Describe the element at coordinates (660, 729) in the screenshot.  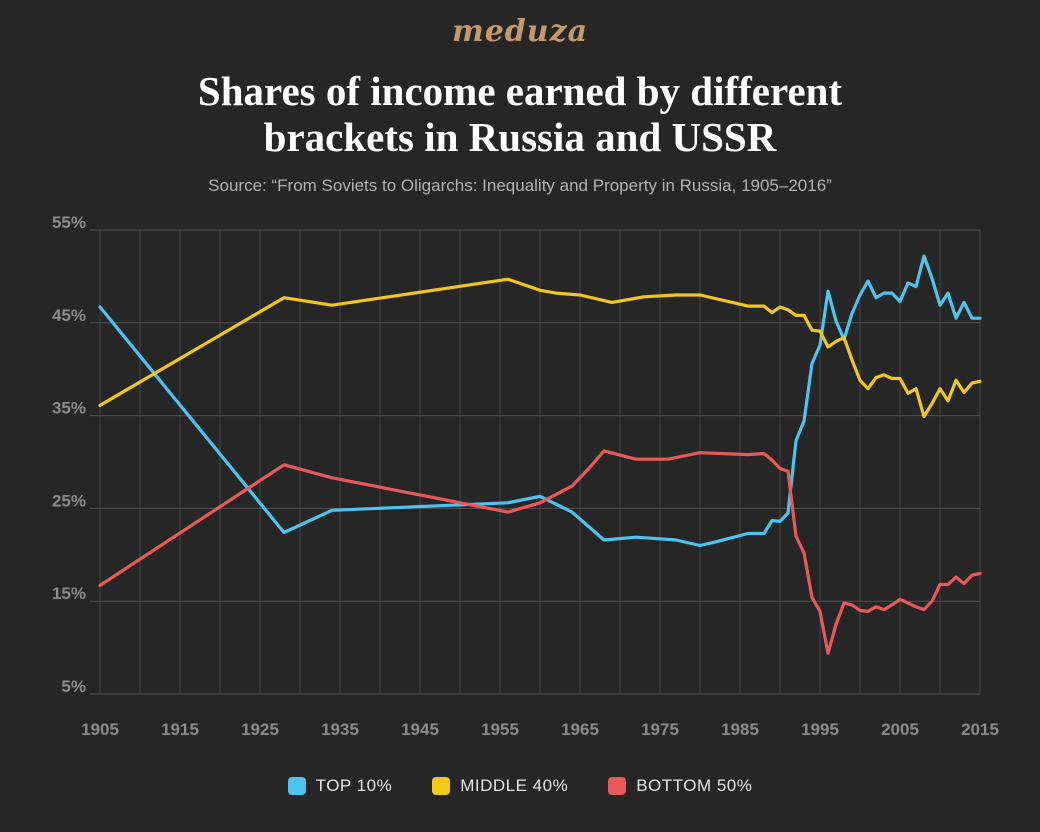
I see `x-tick-label: 1975` at that location.